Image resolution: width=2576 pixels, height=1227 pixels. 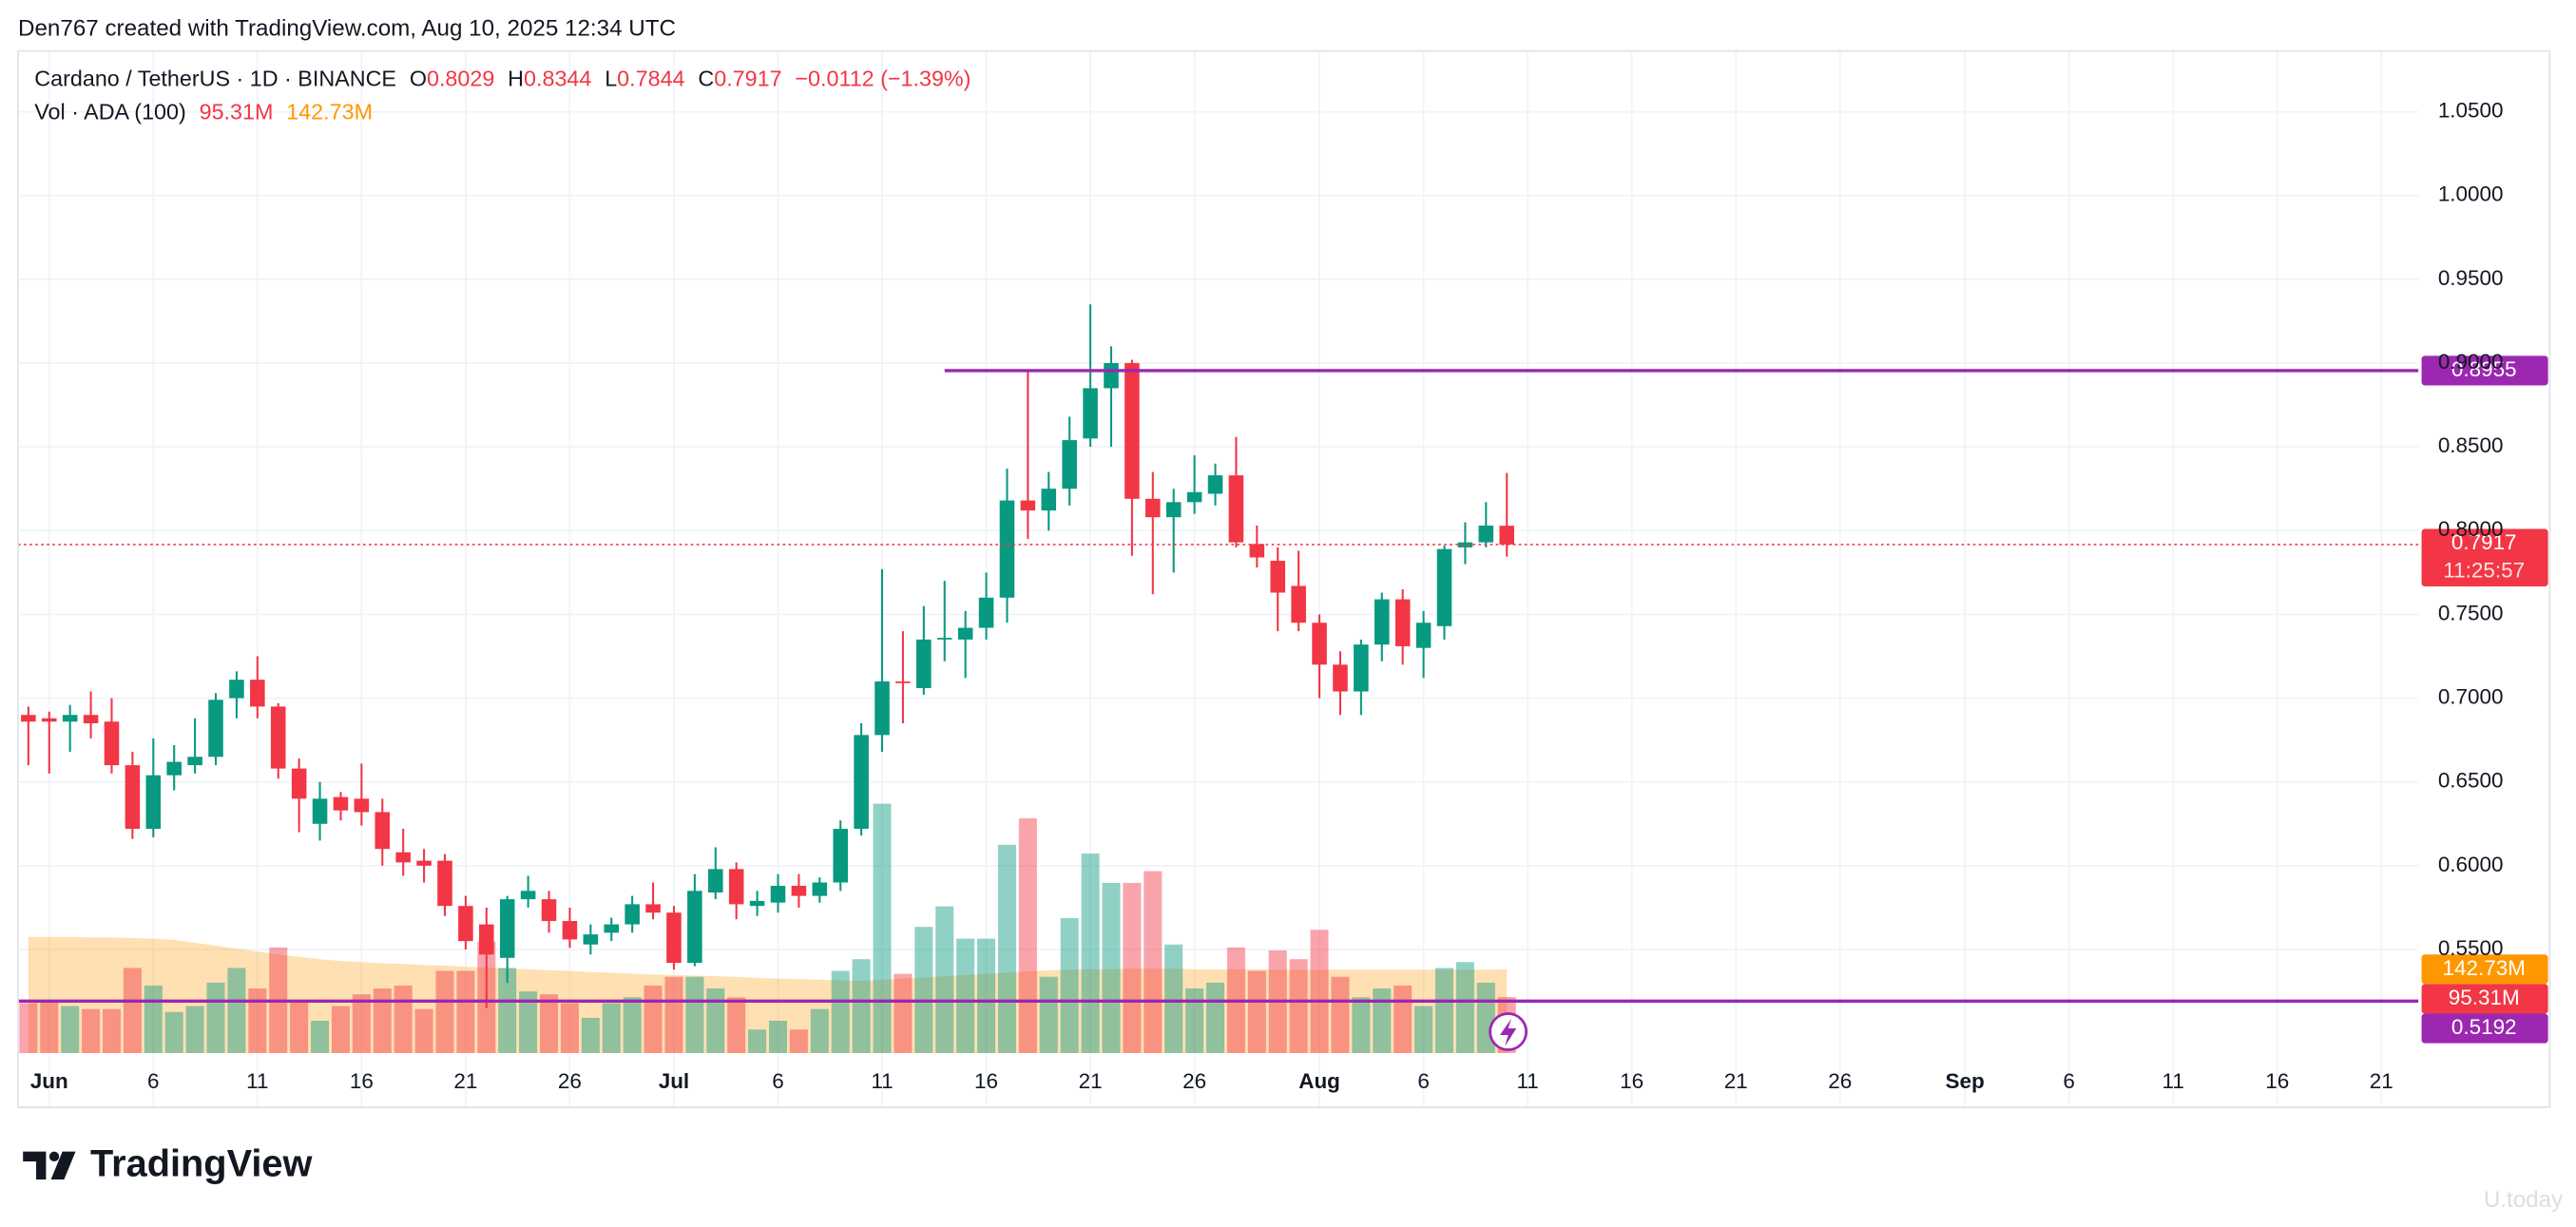 What do you see at coordinates (611, 79) in the screenshot?
I see `ohlc-key: L` at bounding box center [611, 79].